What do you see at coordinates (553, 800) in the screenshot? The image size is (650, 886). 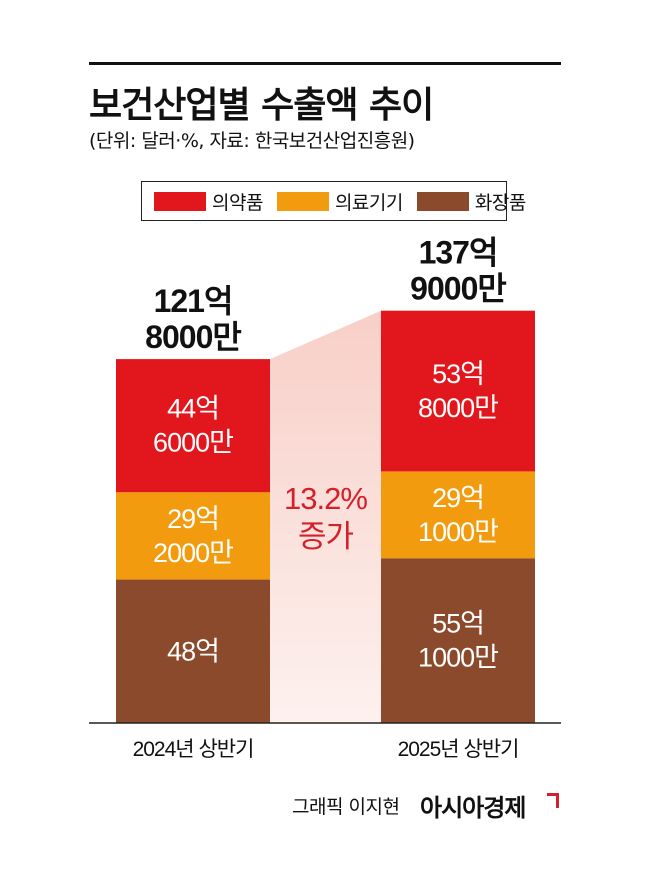 I see `logo-mark-icon` at bounding box center [553, 800].